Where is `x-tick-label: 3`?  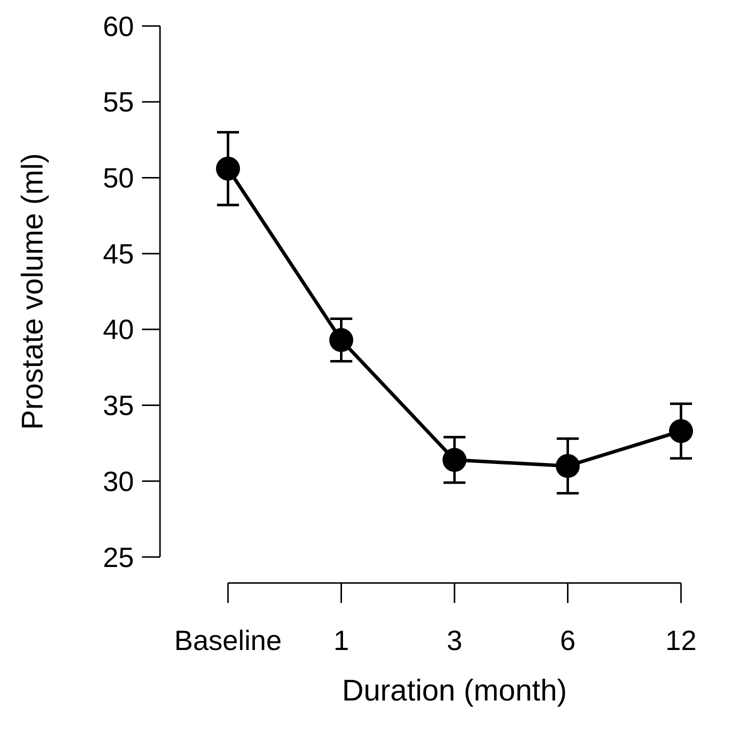 x-tick-label: 3 is located at coordinates (454, 640).